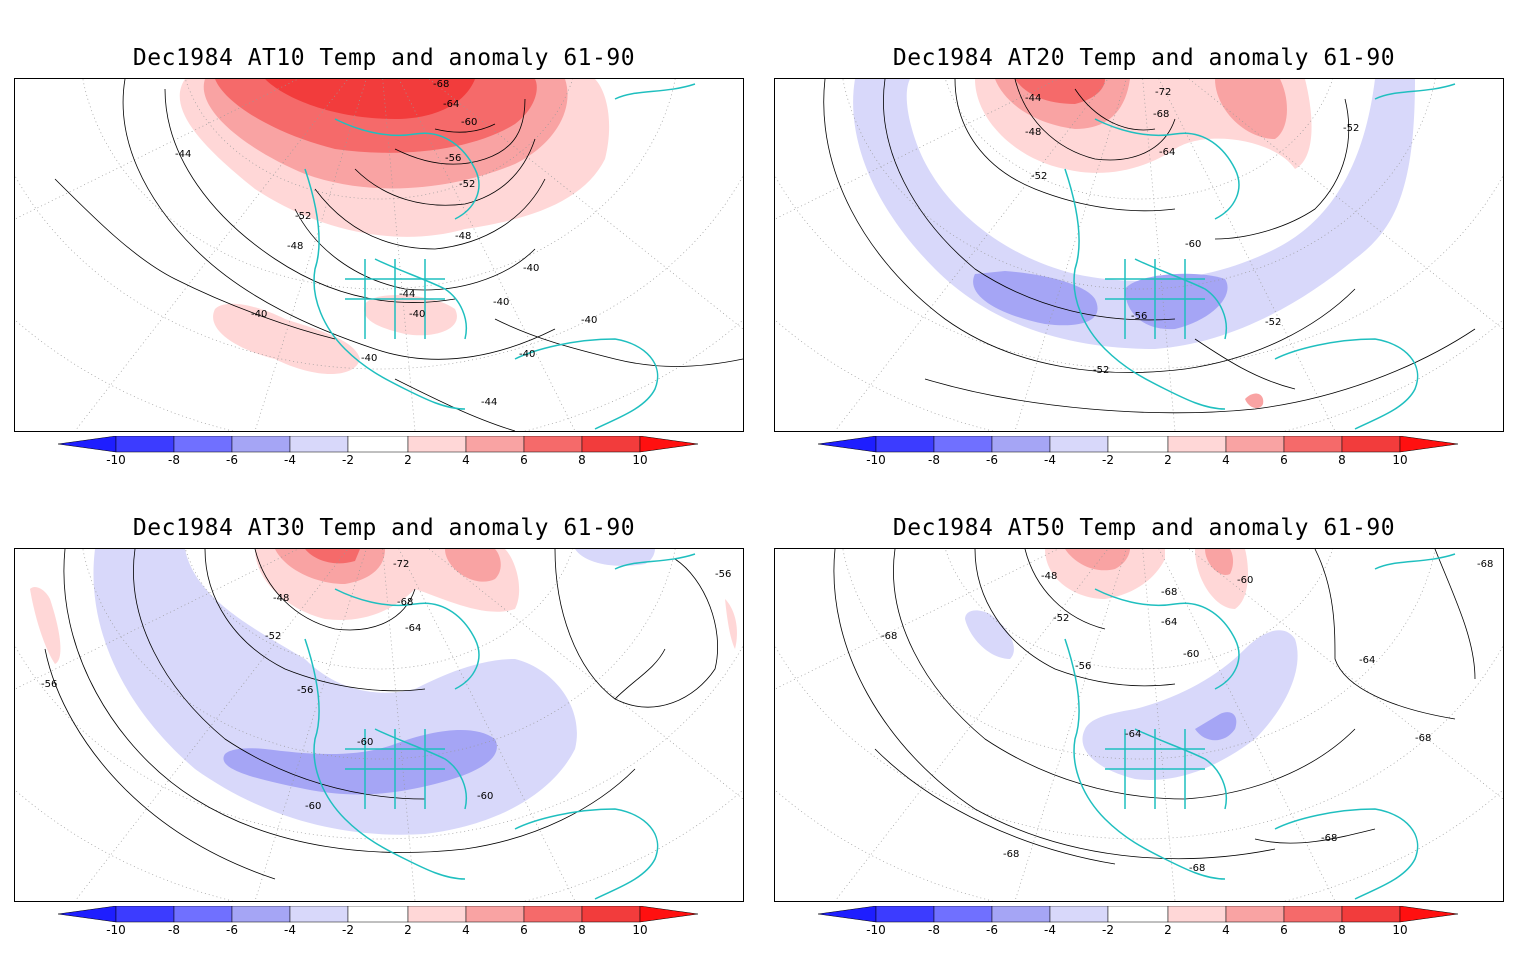 The height and width of the screenshot is (964, 1520). I want to click on panel-title: Dec1984 AT20 Temp and anomaly 61-90, so click(1144, 58).